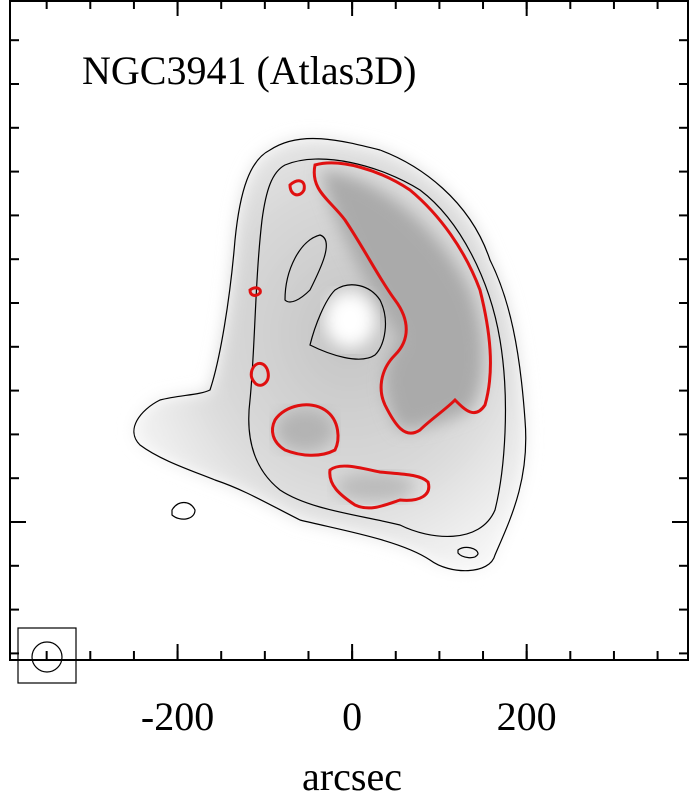 The image size is (689, 806). Describe the element at coordinates (249, 70) in the screenshot. I see `chart-title: NGC3941 (Atlas3D)` at that location.